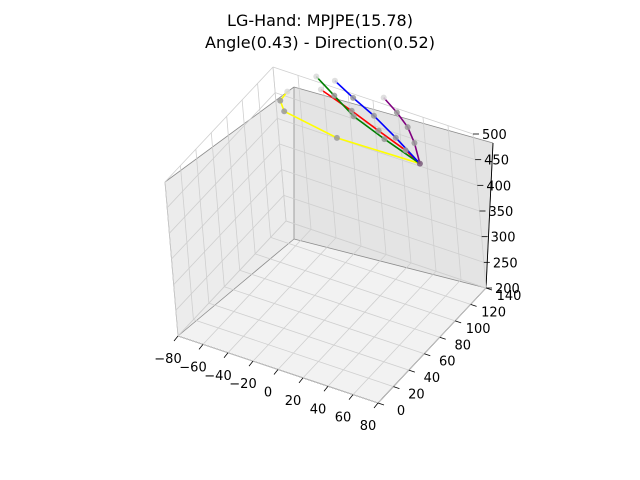  What do you see at coordinates (419, 163) in the screenshot?
I see `wrist-joint` at bounding box center [419, 163].